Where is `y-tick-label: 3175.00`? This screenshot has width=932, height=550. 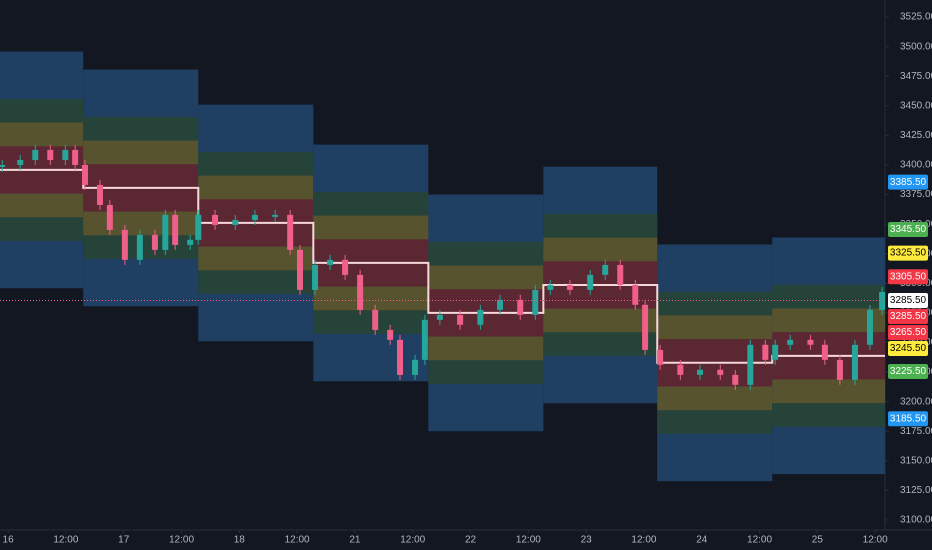 y-tick-label: 3175.00 is located at coordinates (916, 431).